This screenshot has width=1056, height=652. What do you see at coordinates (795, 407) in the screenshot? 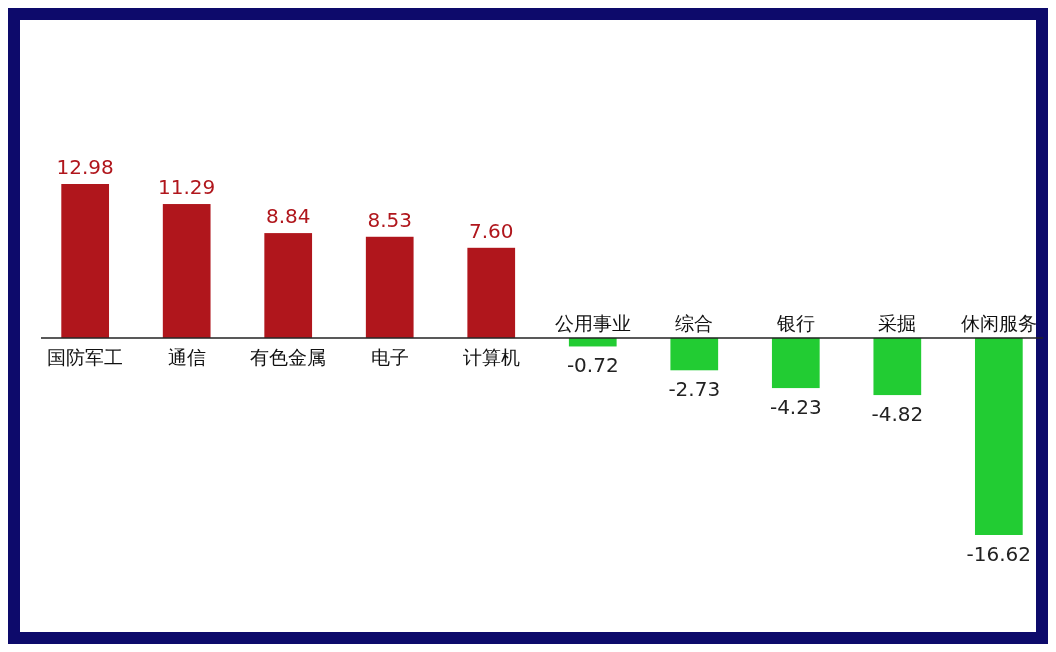
I see `data-label: -4.23` at bounding box center [795, 407].